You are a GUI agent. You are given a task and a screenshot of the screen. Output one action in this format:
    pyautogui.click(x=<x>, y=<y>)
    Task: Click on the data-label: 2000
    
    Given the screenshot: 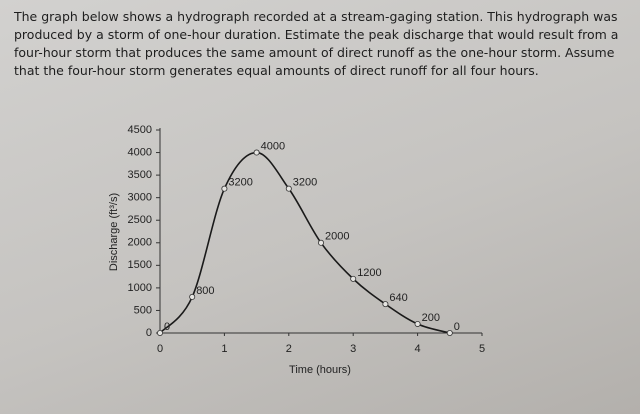 What is the action you would take?
    pyautogui.click(x=337, y=237)
    